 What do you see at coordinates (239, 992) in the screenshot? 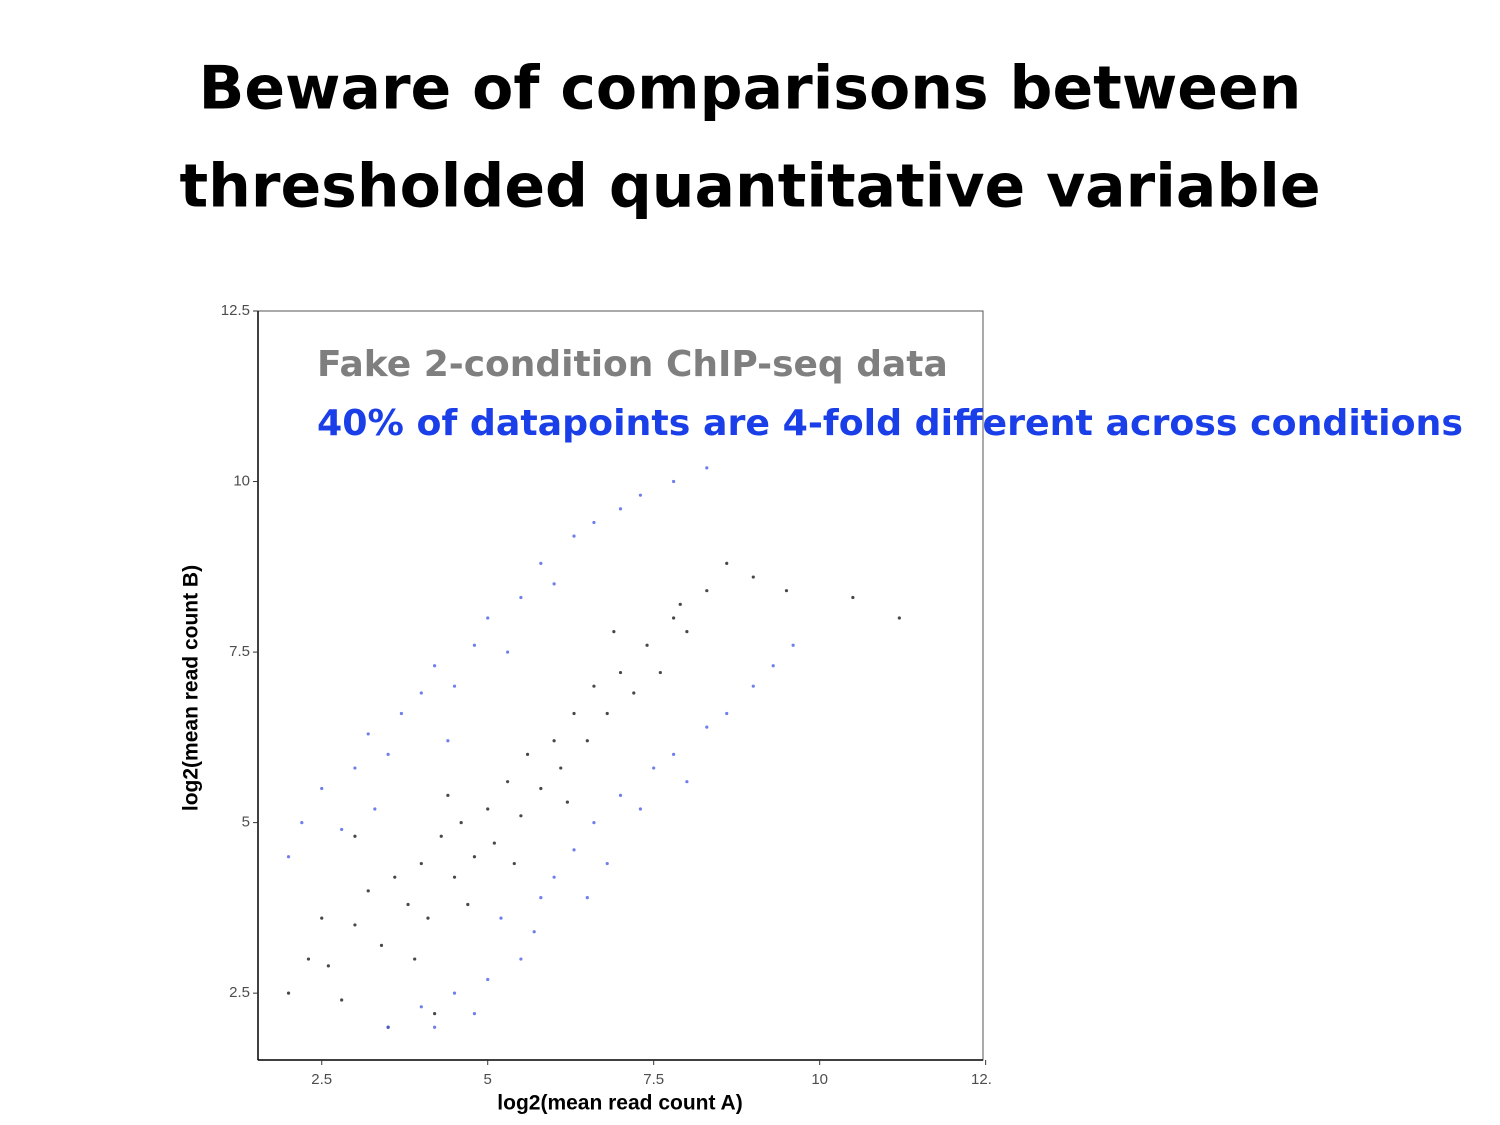
I see `y-tick-label: 2.5` at bounding box center [239, 992].